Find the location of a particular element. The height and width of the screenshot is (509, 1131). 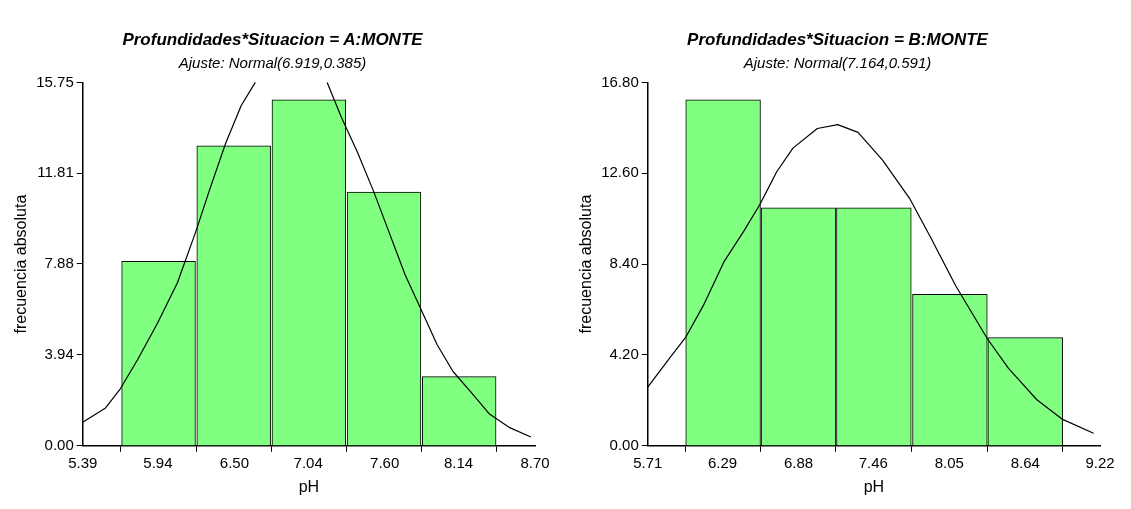

x-tick-label: 8.64 is located at coordinates (1025, 462).